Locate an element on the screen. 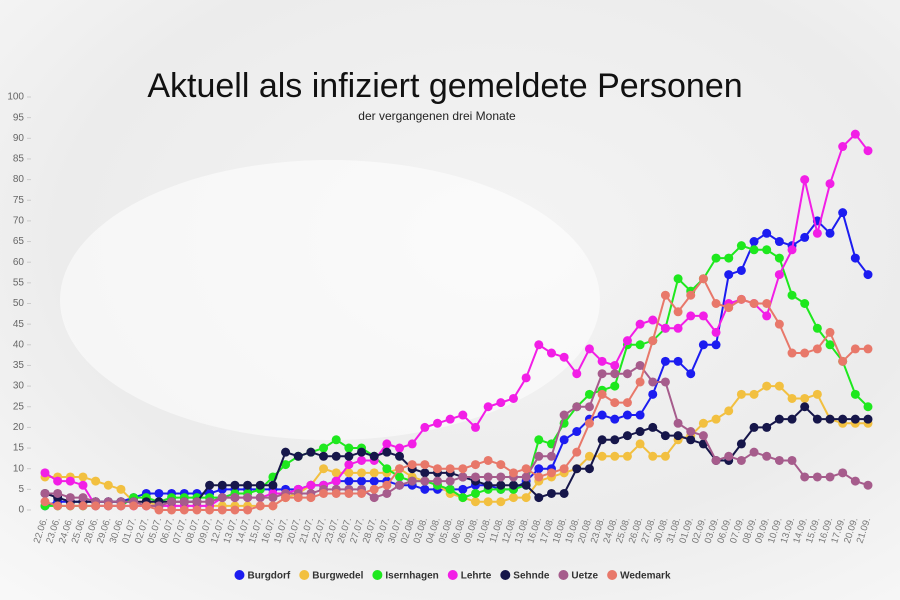  legend-item: Lehrte is located at coordinates (469, 576).